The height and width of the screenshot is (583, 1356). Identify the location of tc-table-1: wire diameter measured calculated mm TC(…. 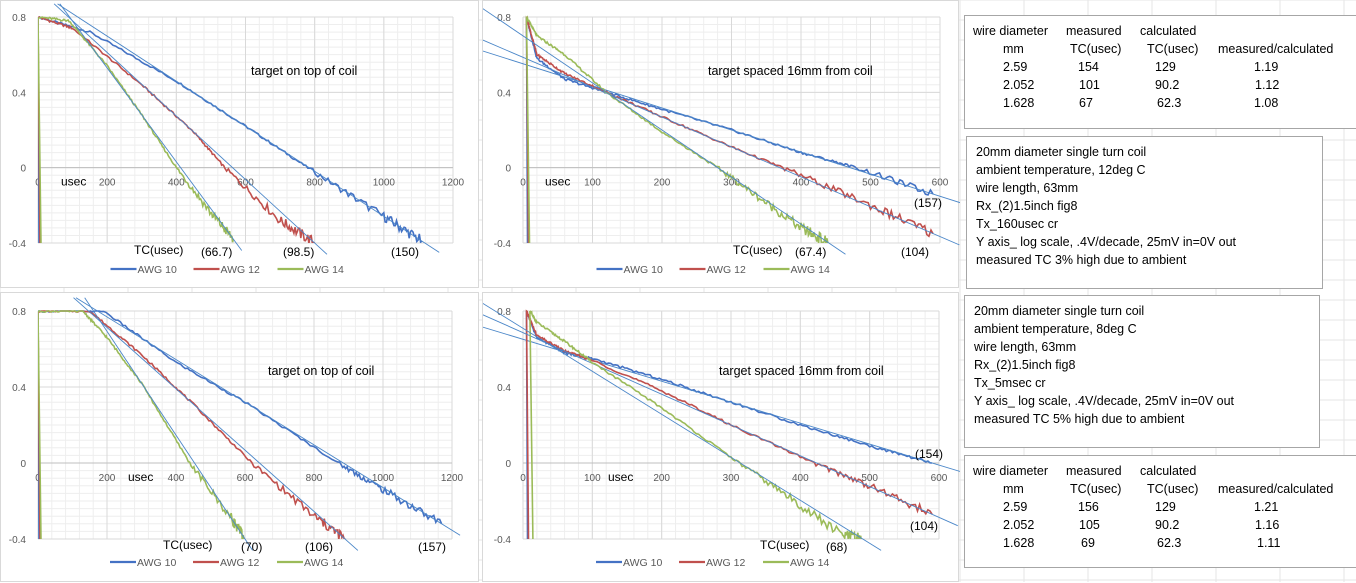
(1160, 72).